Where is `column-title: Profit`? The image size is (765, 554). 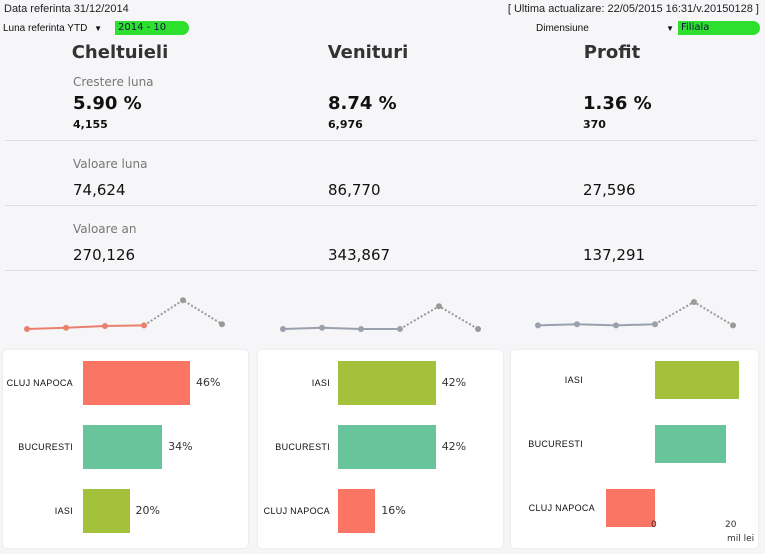
column-title: Profit is located at coordinates (612, 52).